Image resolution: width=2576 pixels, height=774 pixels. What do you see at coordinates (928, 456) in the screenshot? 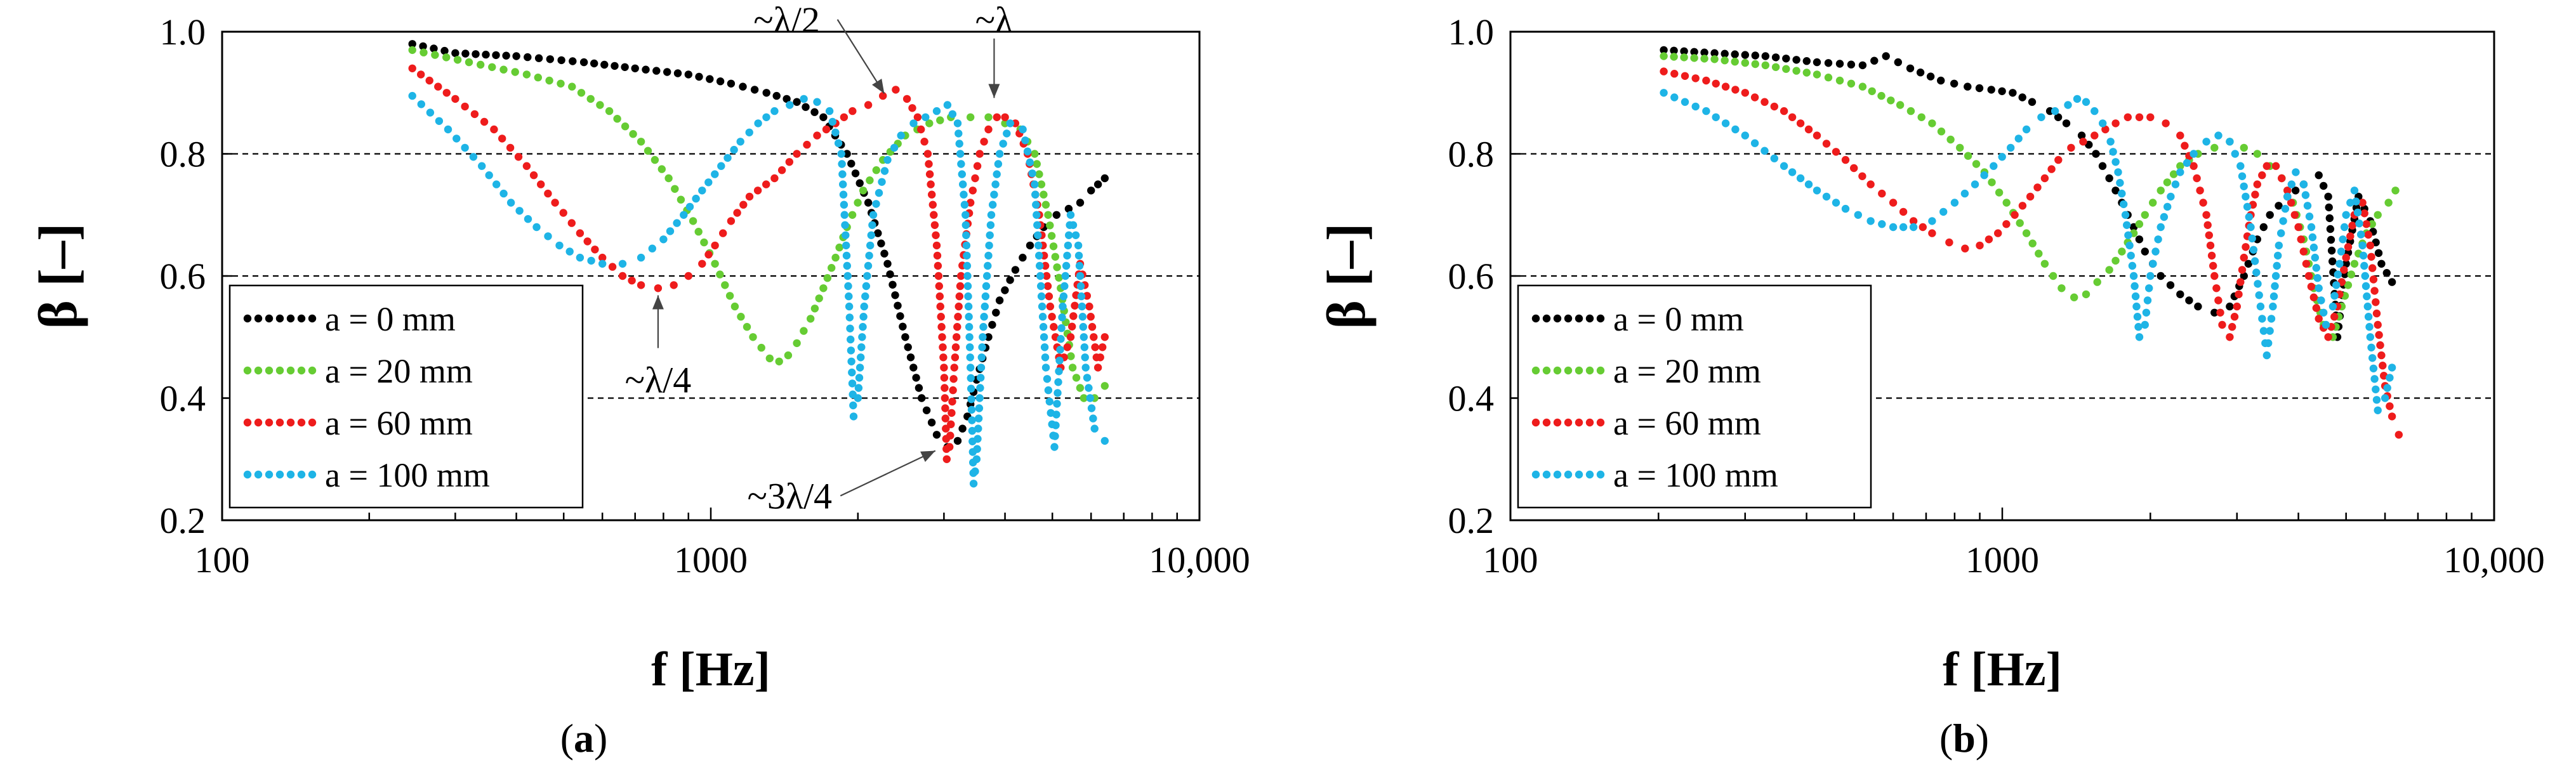
I see `arrow-head-icon` at bounding box center [928, 456].